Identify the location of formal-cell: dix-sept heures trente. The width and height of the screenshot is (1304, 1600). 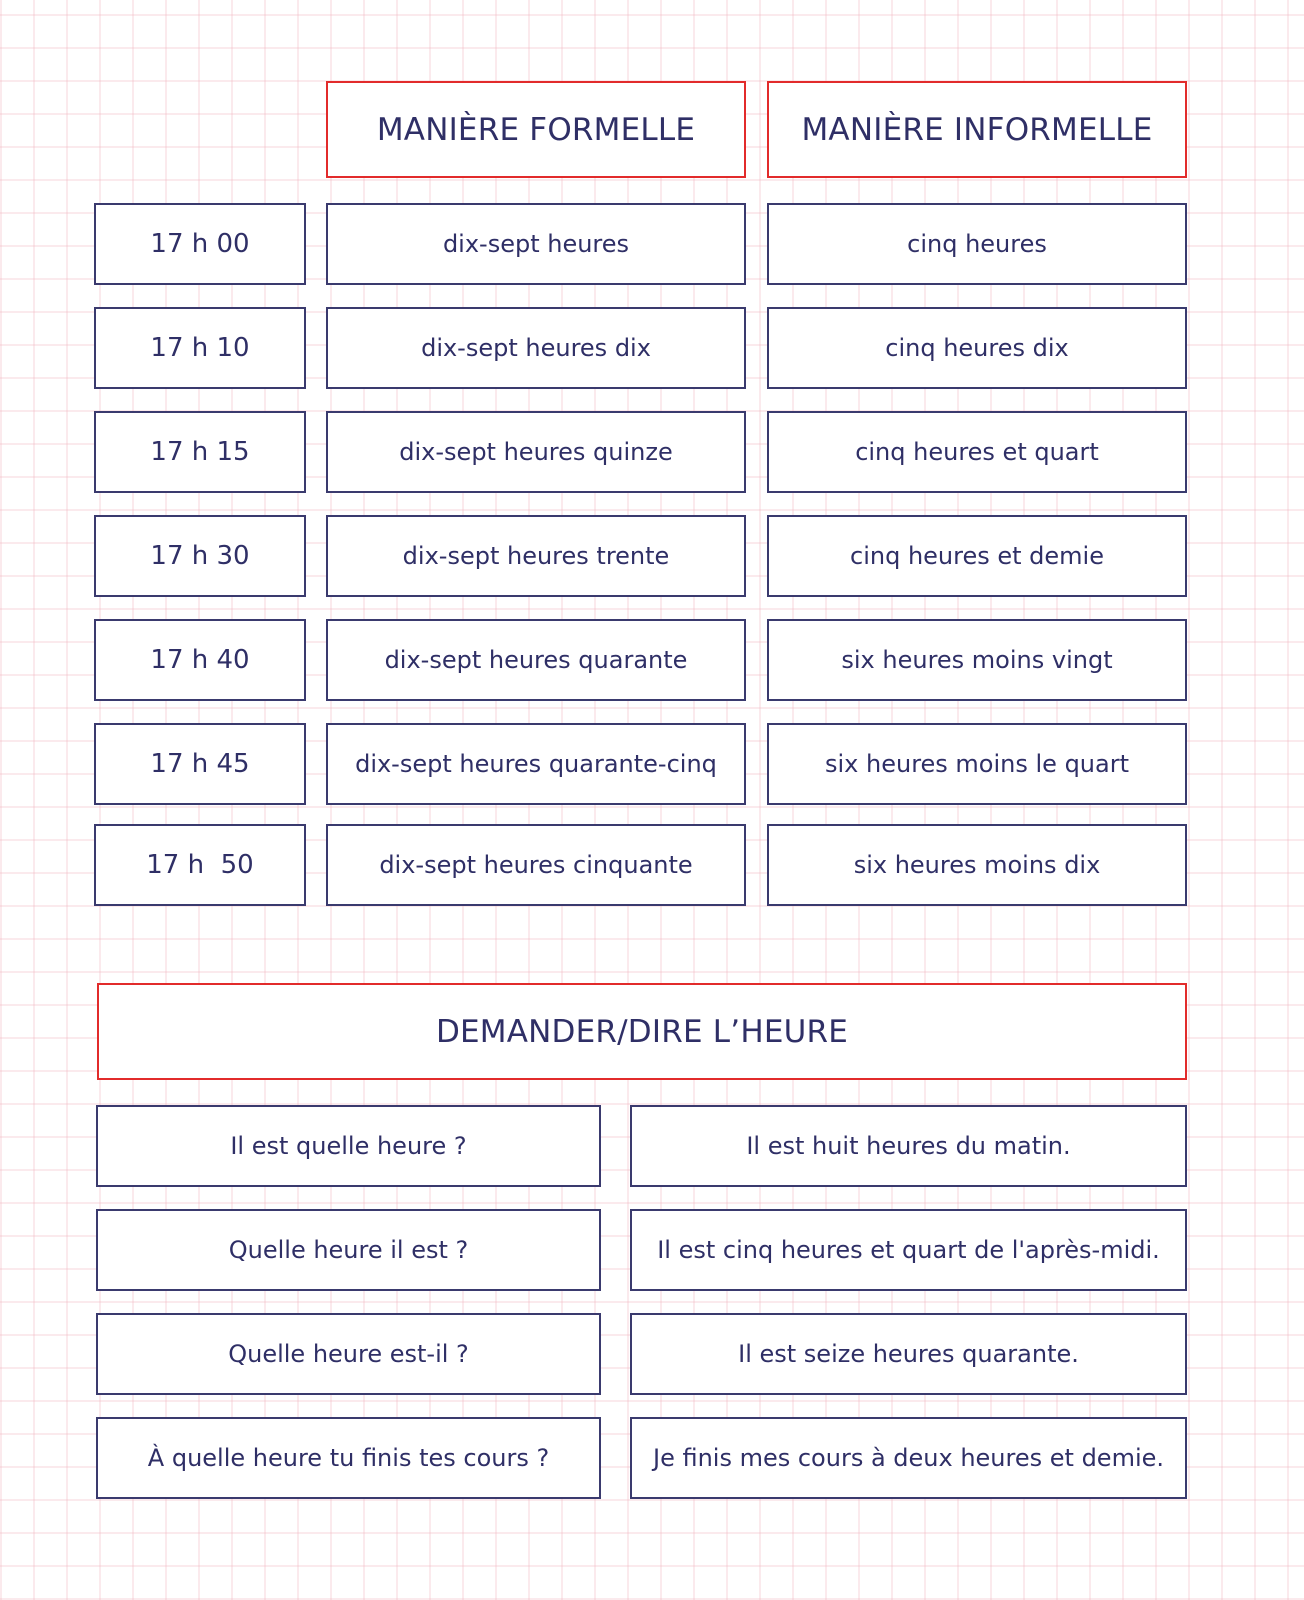
(536, 556).